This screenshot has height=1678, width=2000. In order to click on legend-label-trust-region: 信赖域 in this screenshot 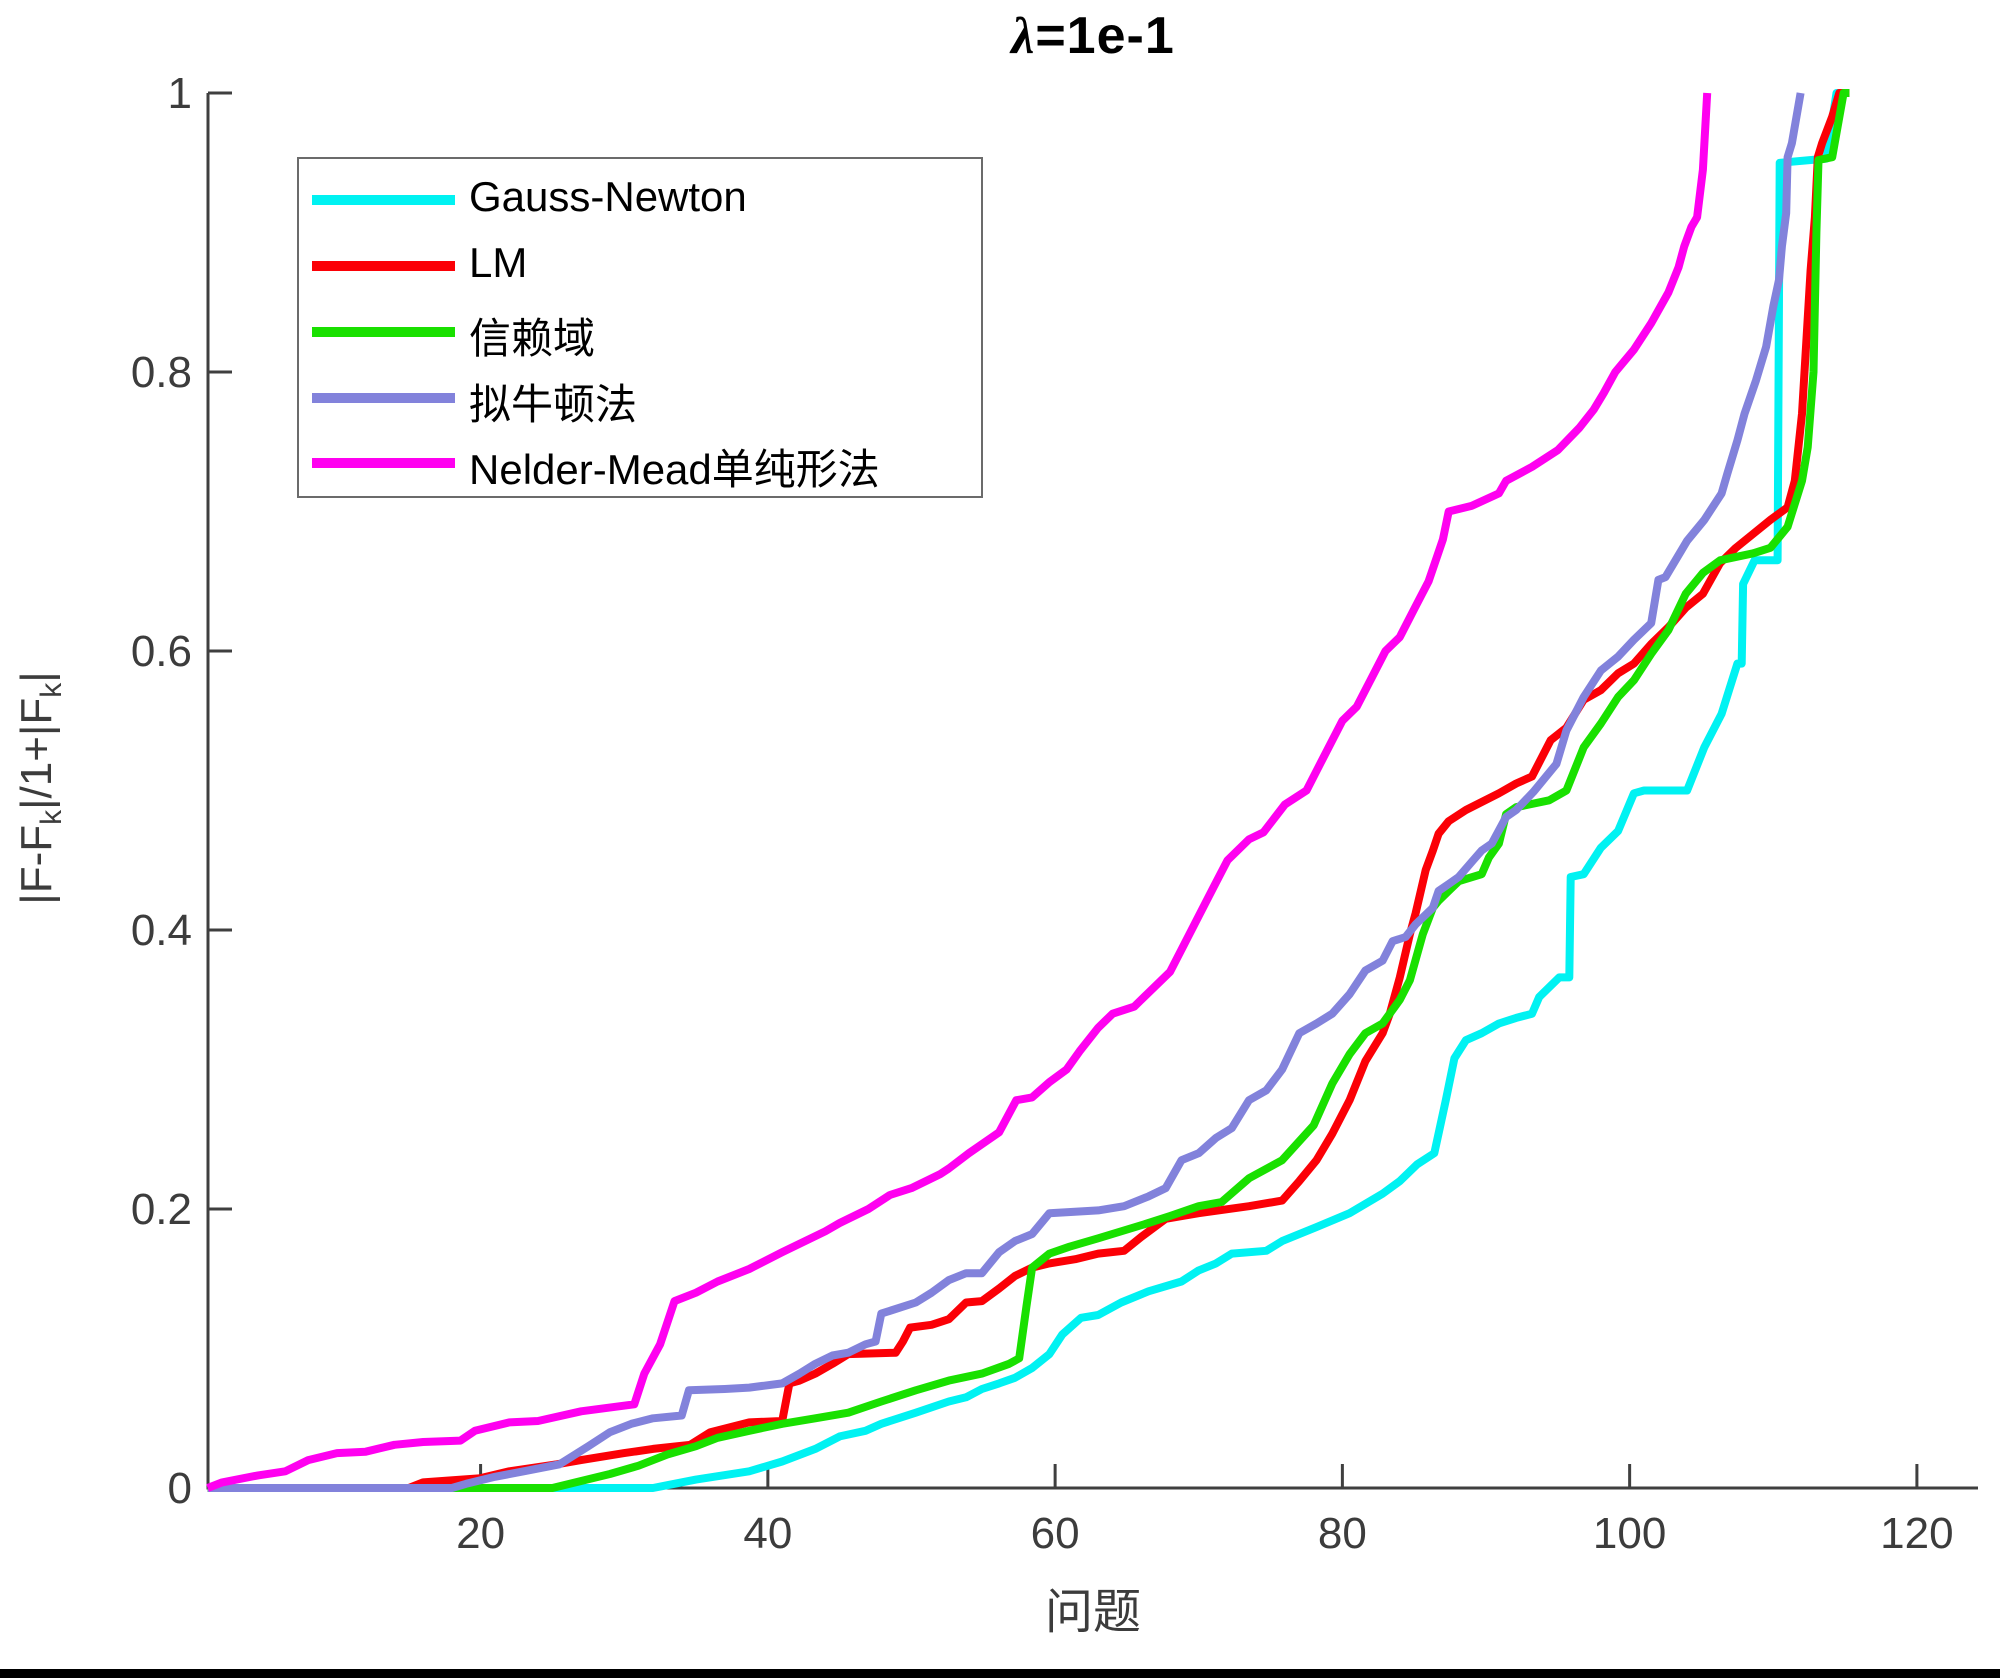, I will do `click(532, 338)`.